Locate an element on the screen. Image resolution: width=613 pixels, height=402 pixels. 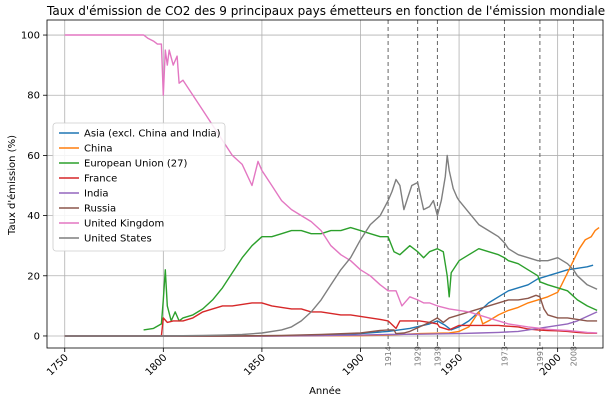
y-tick-label-60: 60 is located at coordinates (33, 156).